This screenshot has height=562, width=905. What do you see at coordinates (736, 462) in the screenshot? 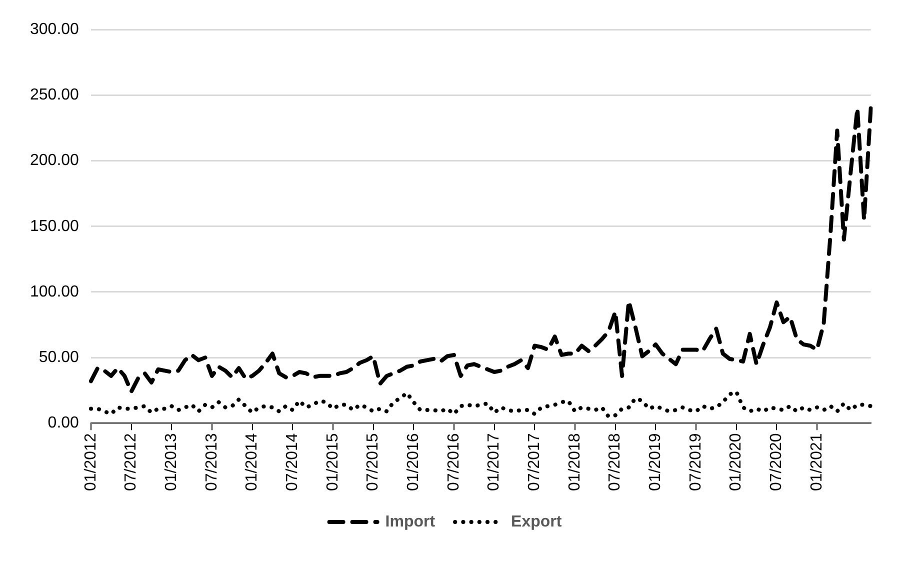
I see `x-tick-label: 01/2020` at bounding box center [736, 462].